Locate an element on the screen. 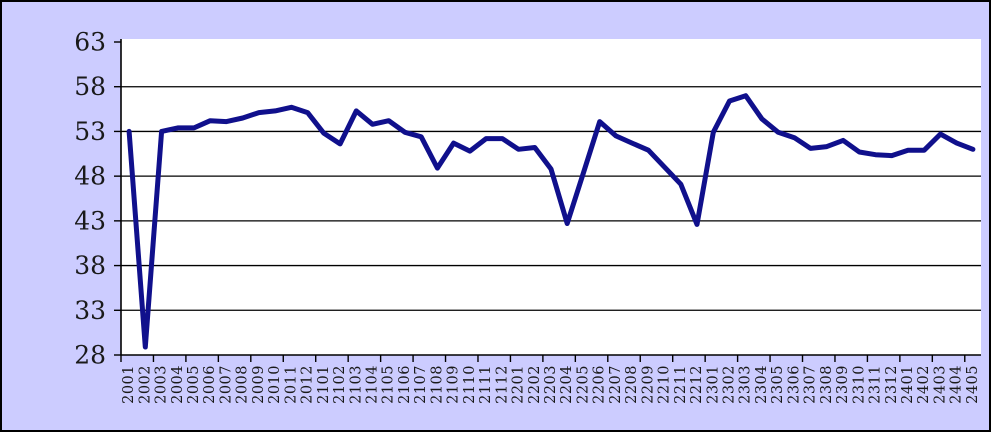 The height and width of the screenshot is (432, 991). x-axis-label: 2201 is located at coordinates (519, 384).